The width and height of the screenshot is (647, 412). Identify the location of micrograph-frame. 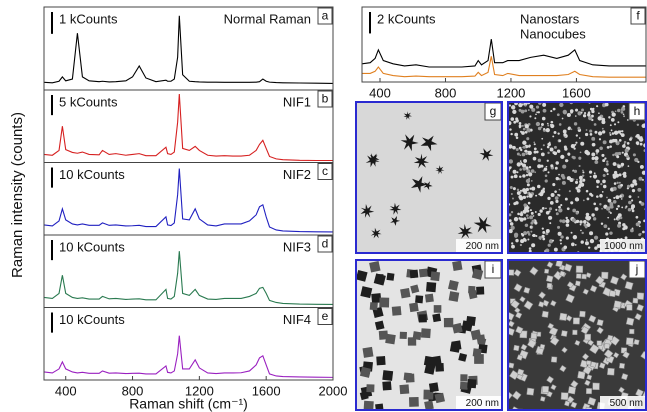
(429, 177).